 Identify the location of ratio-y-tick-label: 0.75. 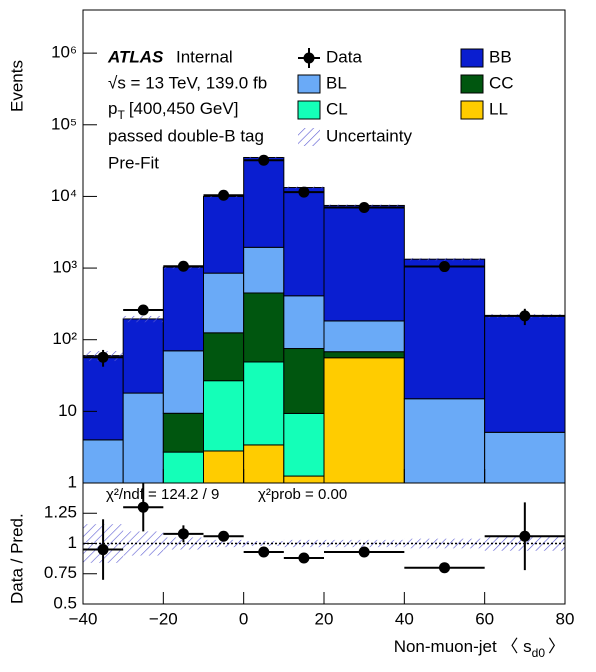
(60, 572).